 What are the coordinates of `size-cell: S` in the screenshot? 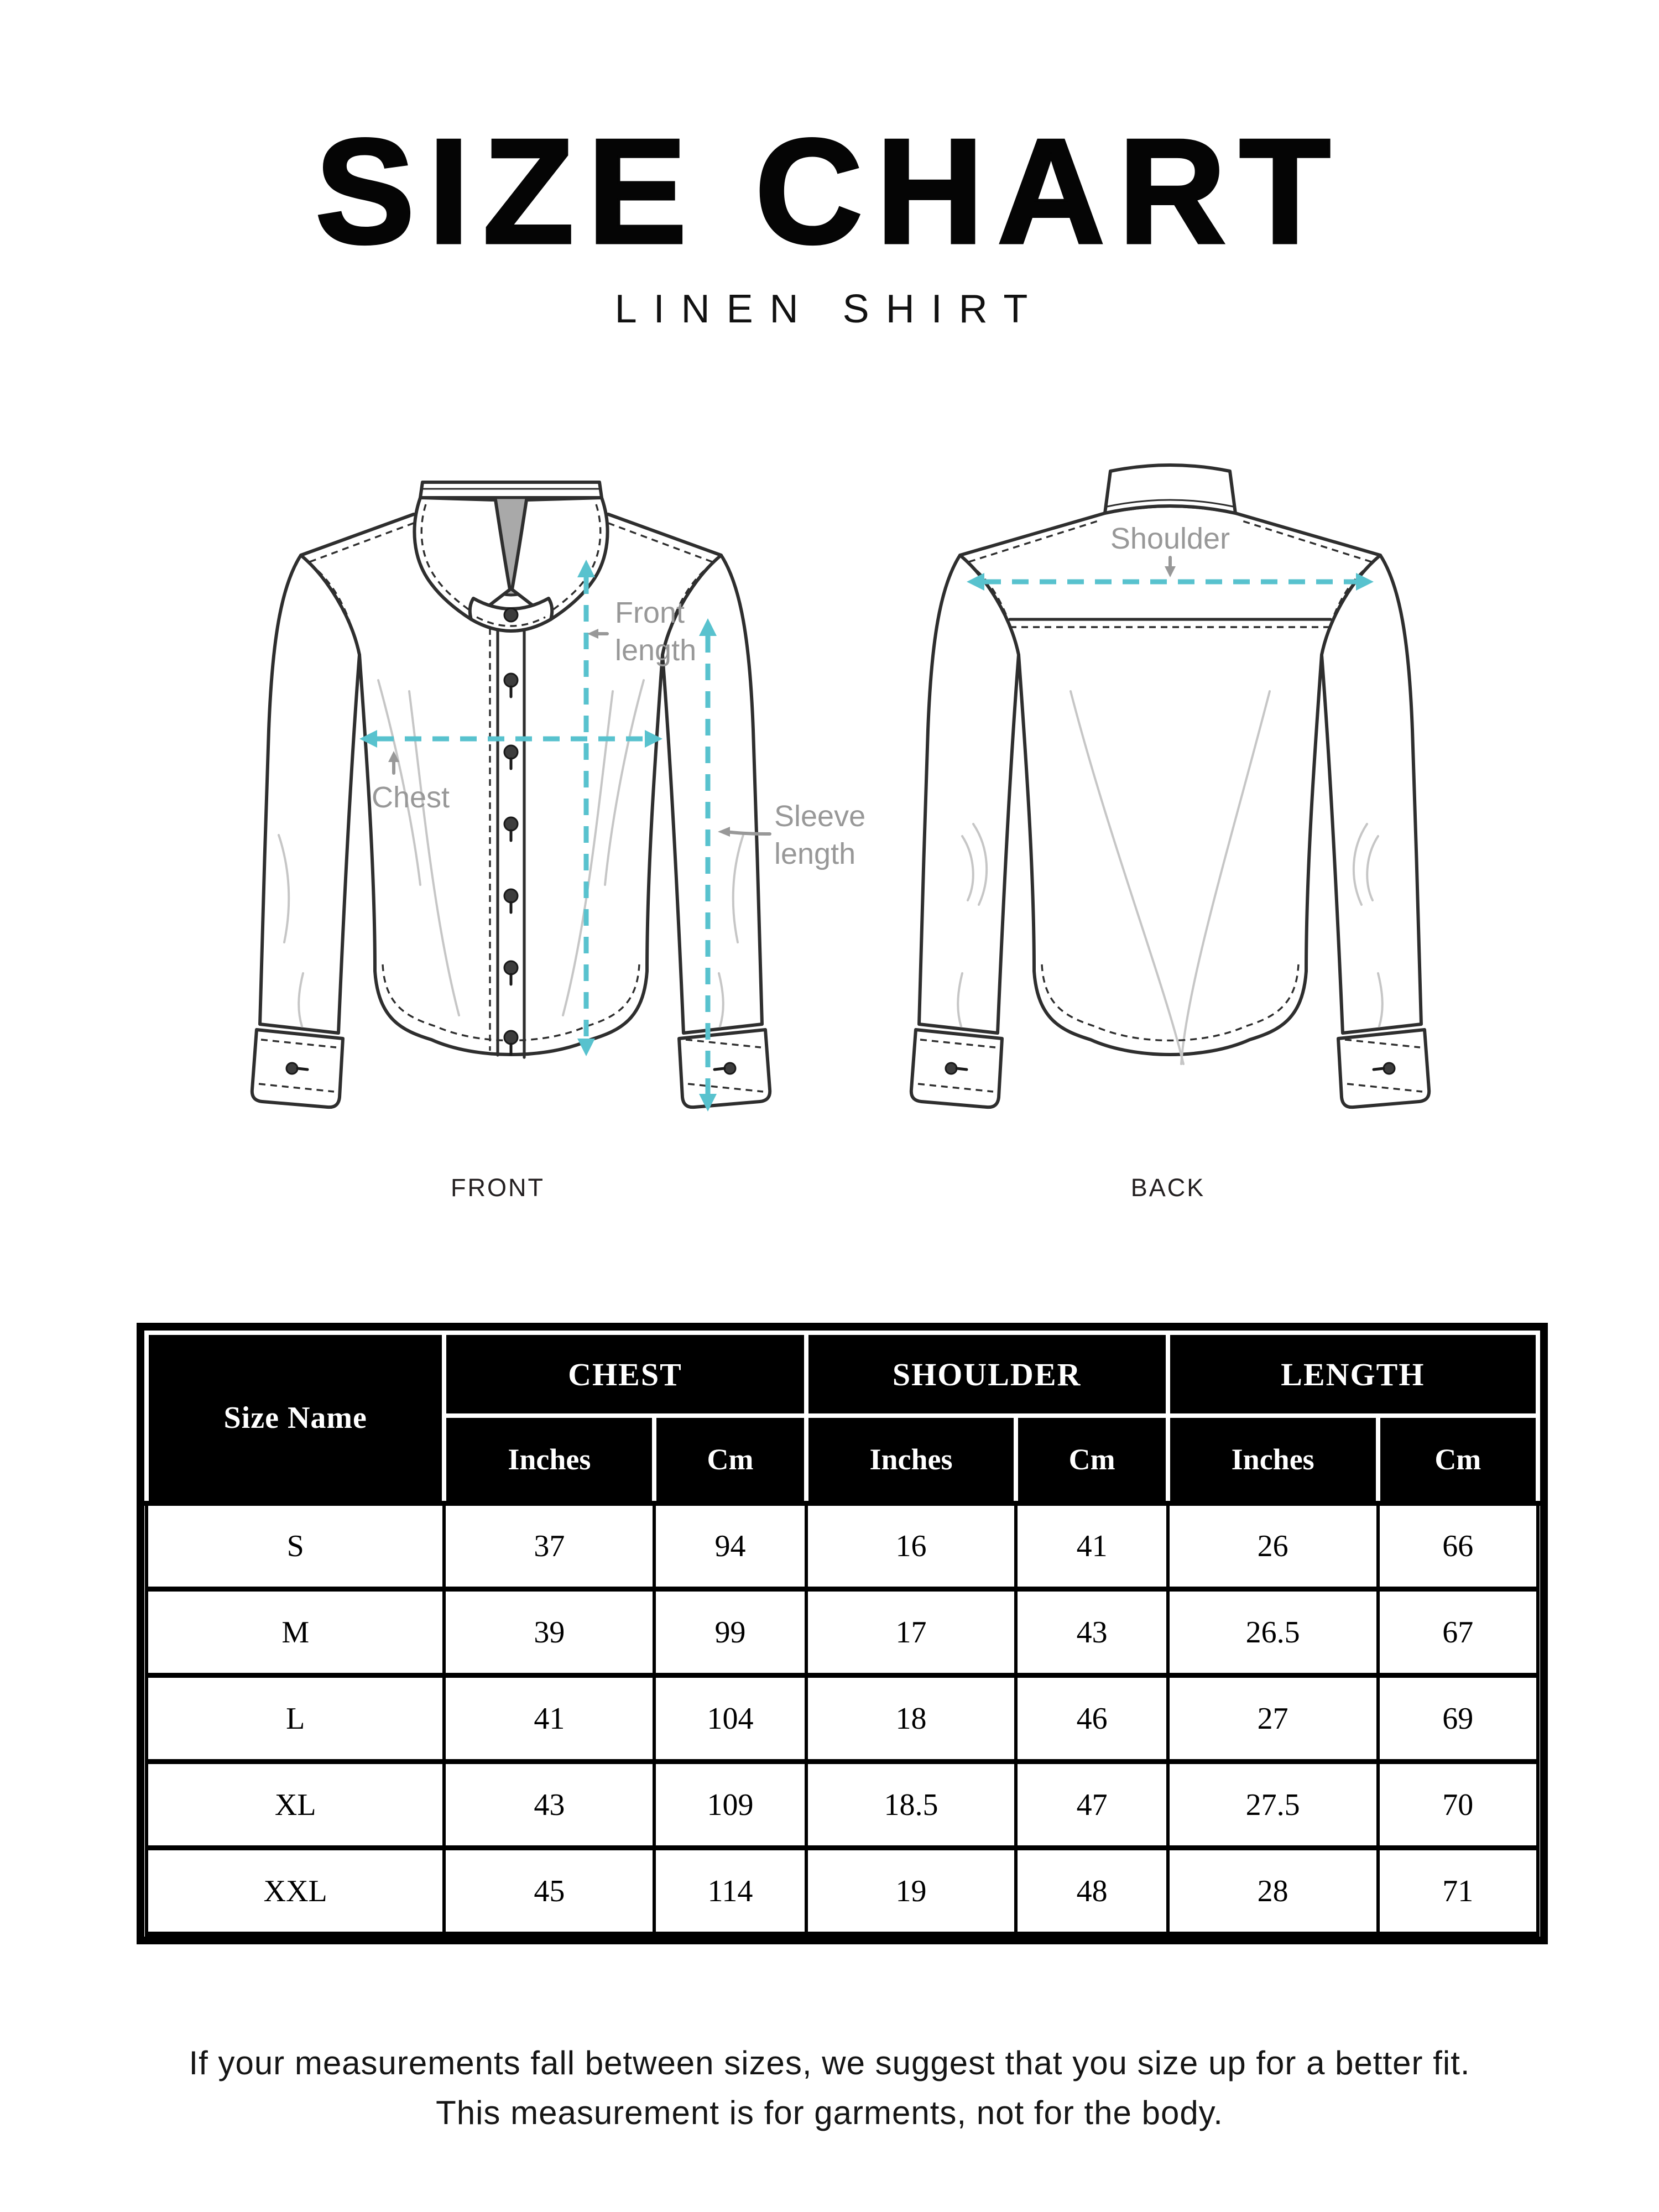 It's located at (295, 1546).